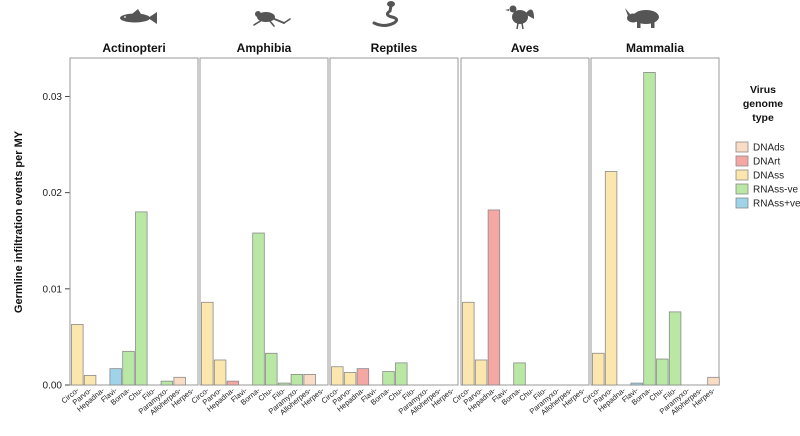 This screenshot has width=800, height=436. What do you see at coordinates (763, 90) in the screenshot?
I see `legend-title: Virus` at bounding box center [763, 90].